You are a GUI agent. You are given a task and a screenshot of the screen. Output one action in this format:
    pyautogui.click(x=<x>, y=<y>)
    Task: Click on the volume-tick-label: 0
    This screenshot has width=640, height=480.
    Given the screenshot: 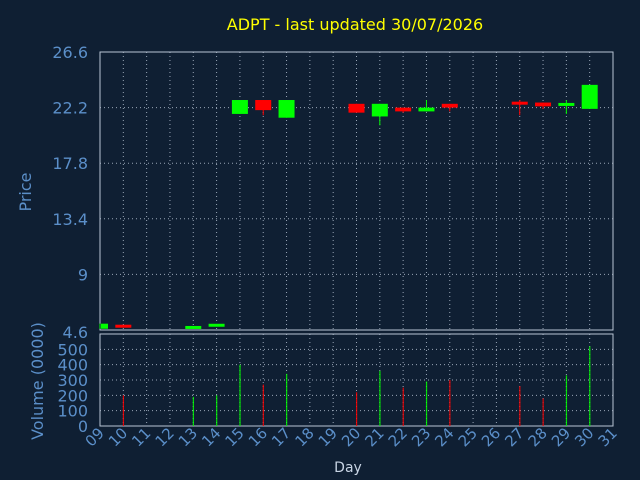 What is the action you would take?
    pyautogui.click(x=83, y=426)
    